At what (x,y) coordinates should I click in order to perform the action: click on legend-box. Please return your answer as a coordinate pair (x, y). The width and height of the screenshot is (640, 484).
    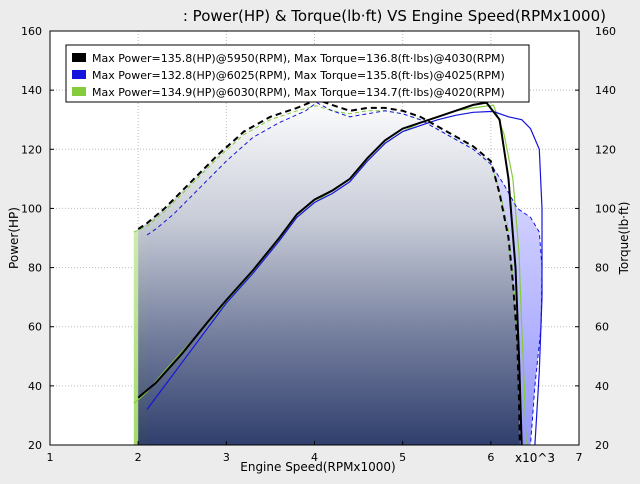
    Looking at the image, I should click on (297, 73).